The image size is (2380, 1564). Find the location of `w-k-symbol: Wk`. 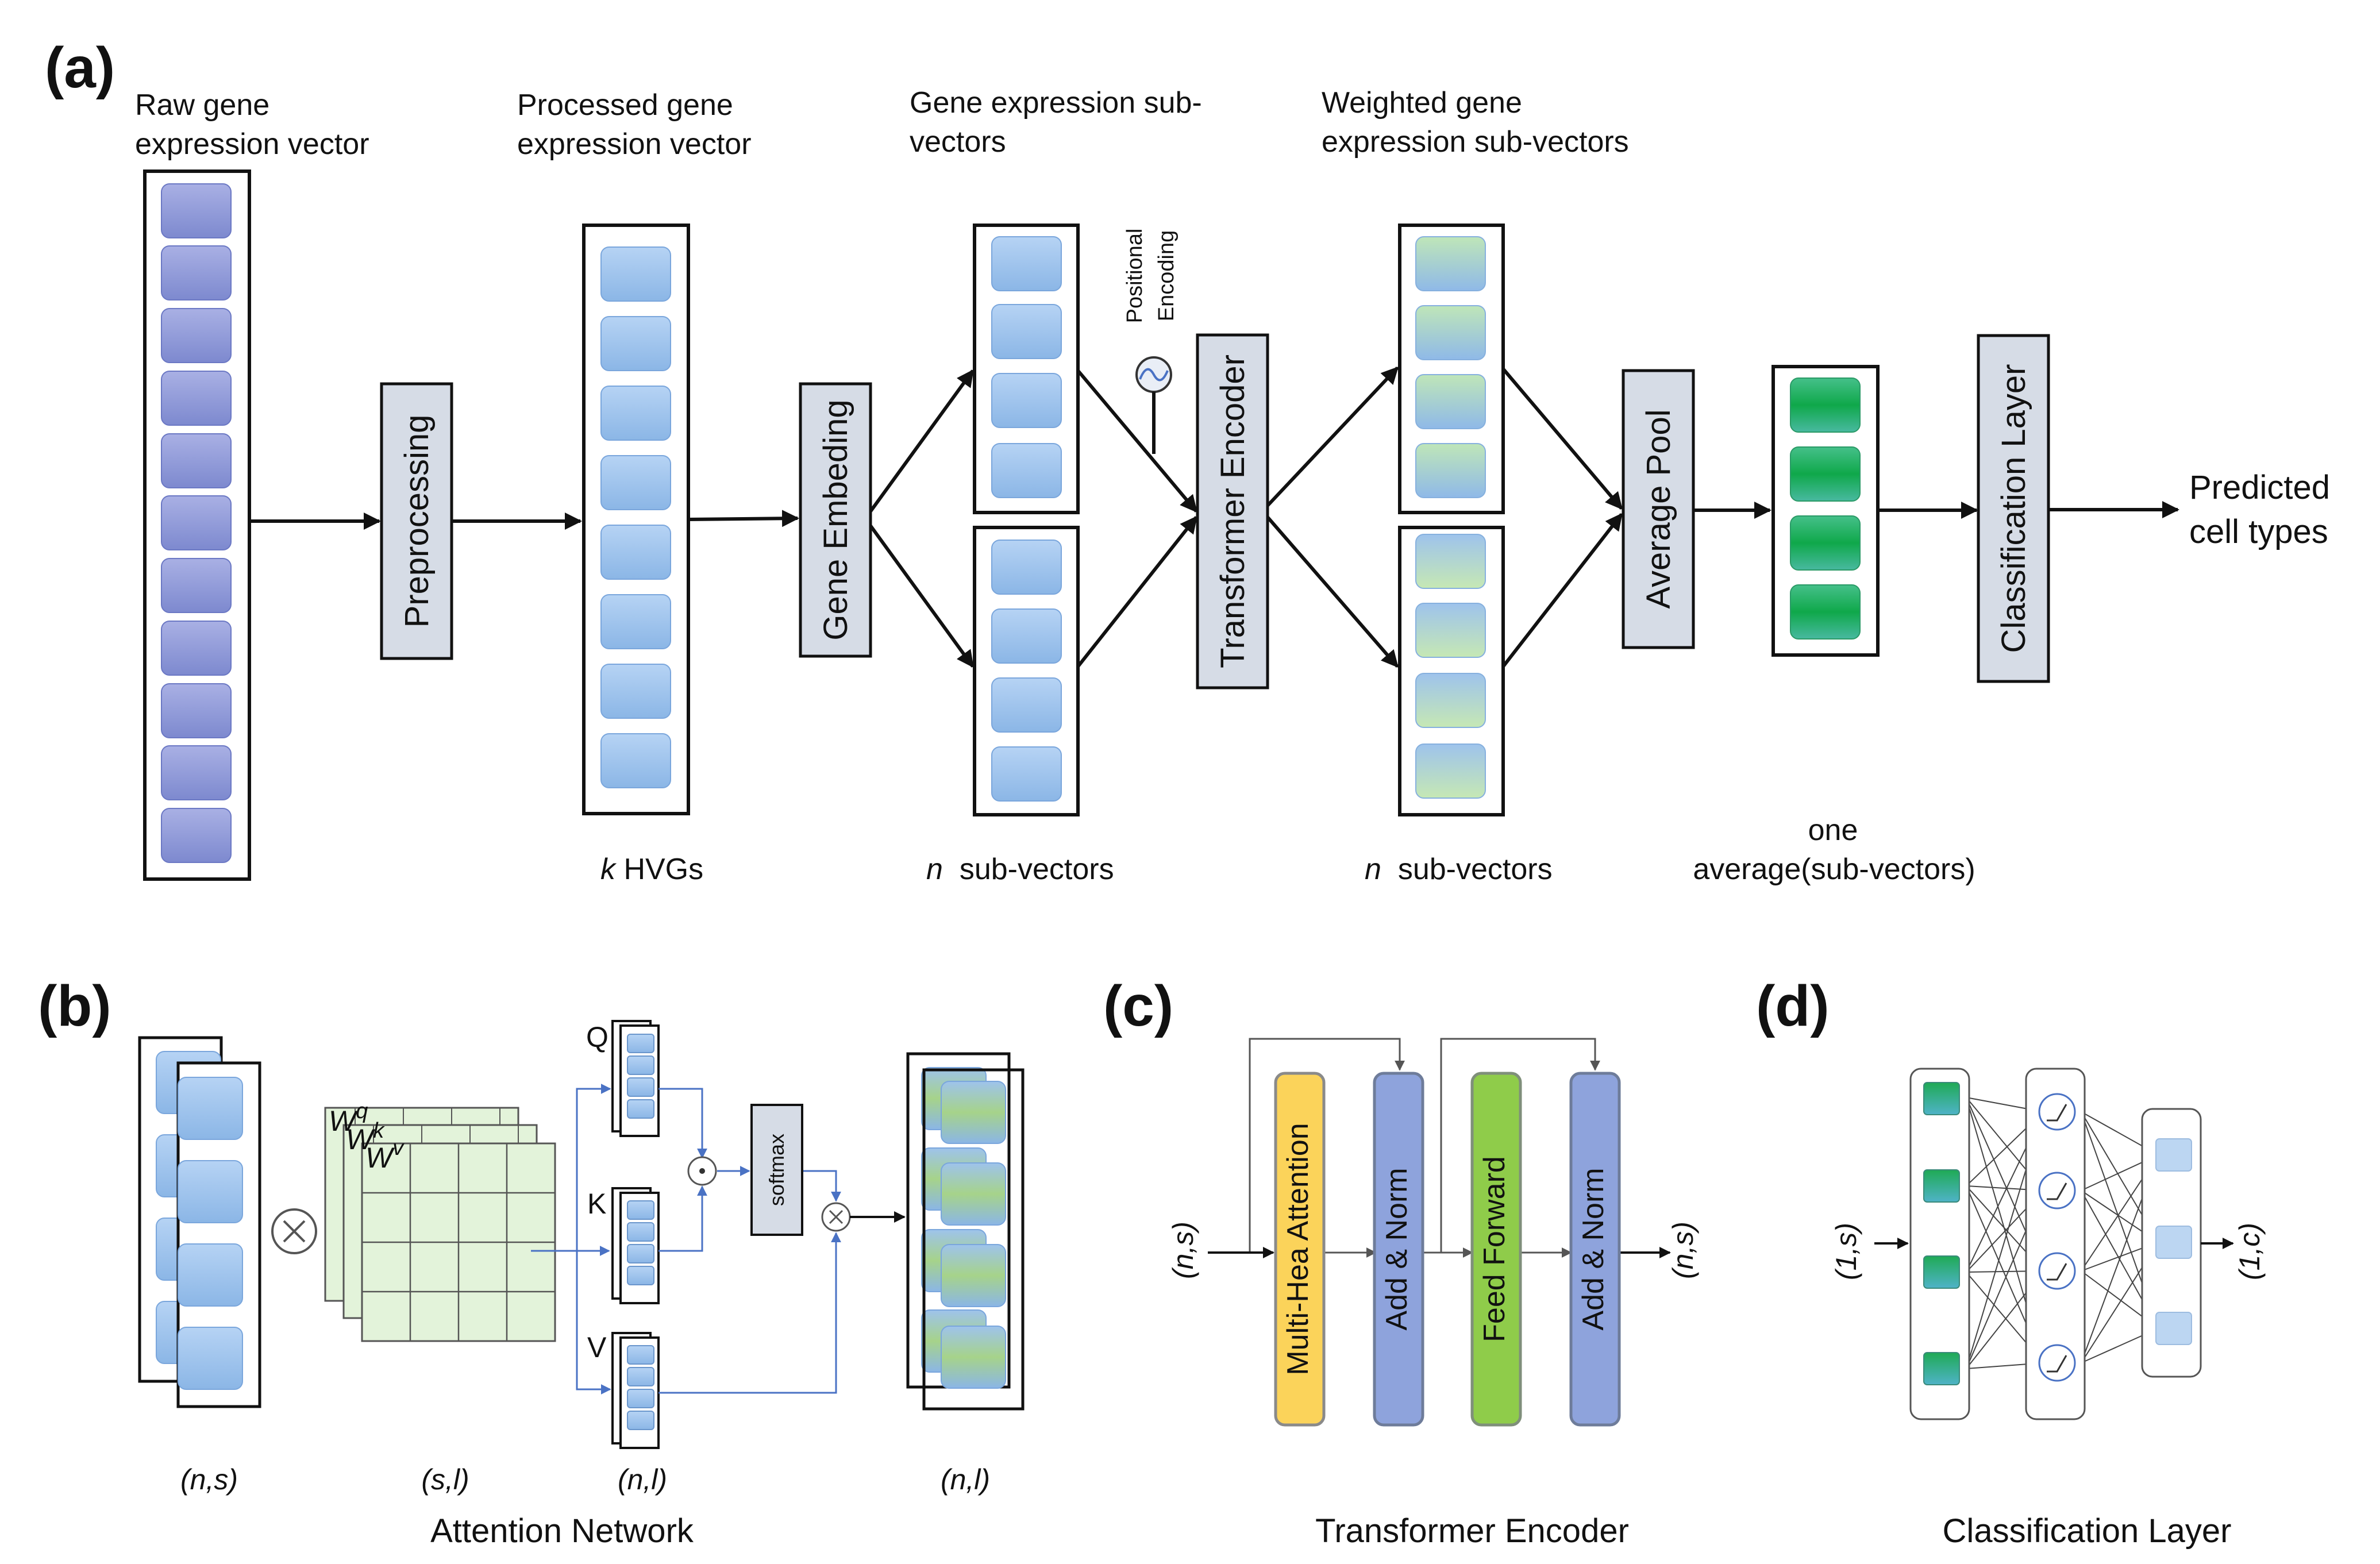

w-k-symbol: Wk is located at coordinates (365, 1137).